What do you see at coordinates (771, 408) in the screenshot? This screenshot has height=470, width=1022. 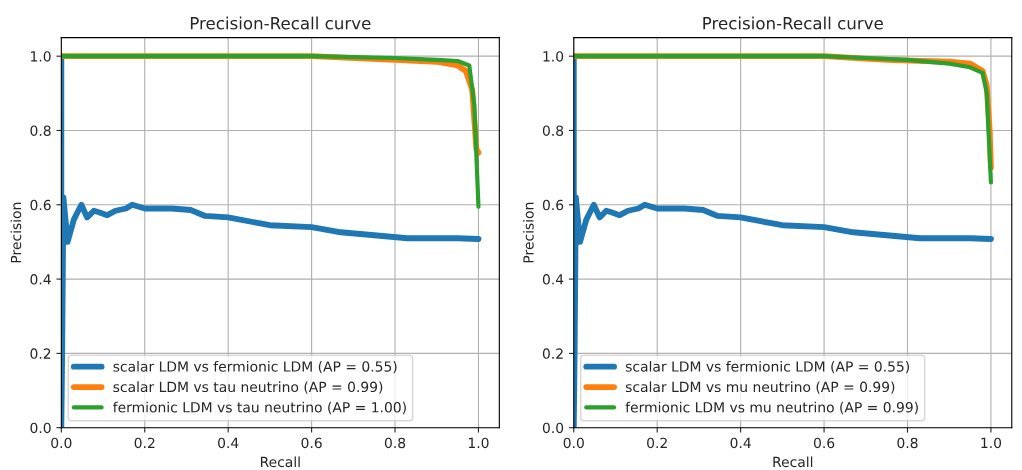 I see `legend-label: fermionic LDM vs mu neutrino (AP = 0.99)` at bounding box center [771, 408].